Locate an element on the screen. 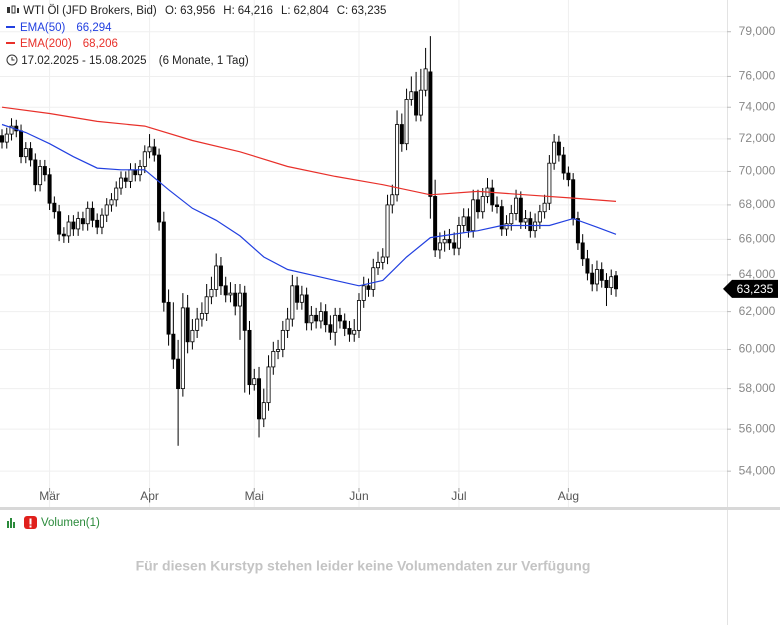 The image size is (780, 625). y-tick-label: 68,000 is located at coordinates (757, 204).